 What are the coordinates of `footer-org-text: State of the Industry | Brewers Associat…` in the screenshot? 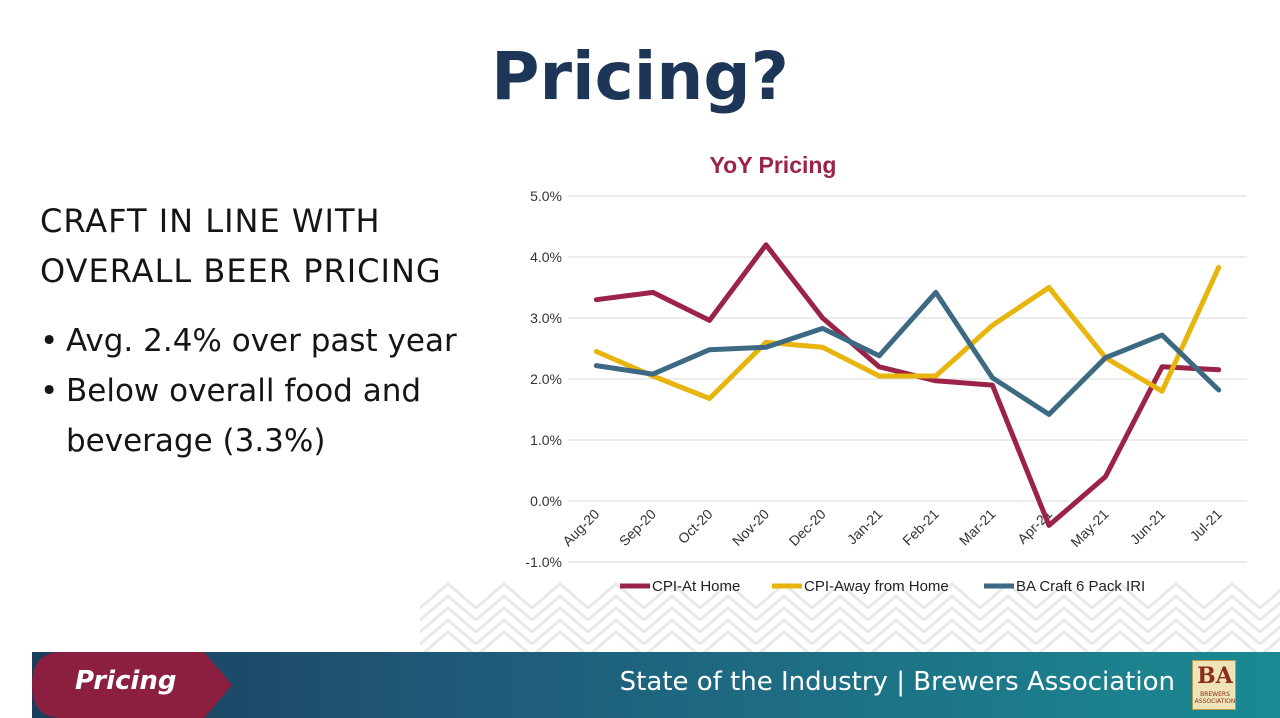 It's located at (897, 682).